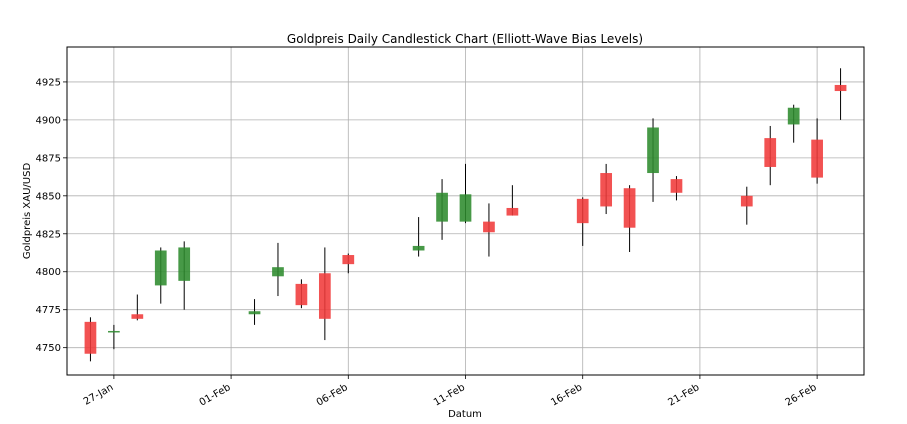 This screenshot has width=907, height=424. Describe the element at coordinates (449, 395) in the screenshot. I see `x-tick-label: 11-Feb` at that location.